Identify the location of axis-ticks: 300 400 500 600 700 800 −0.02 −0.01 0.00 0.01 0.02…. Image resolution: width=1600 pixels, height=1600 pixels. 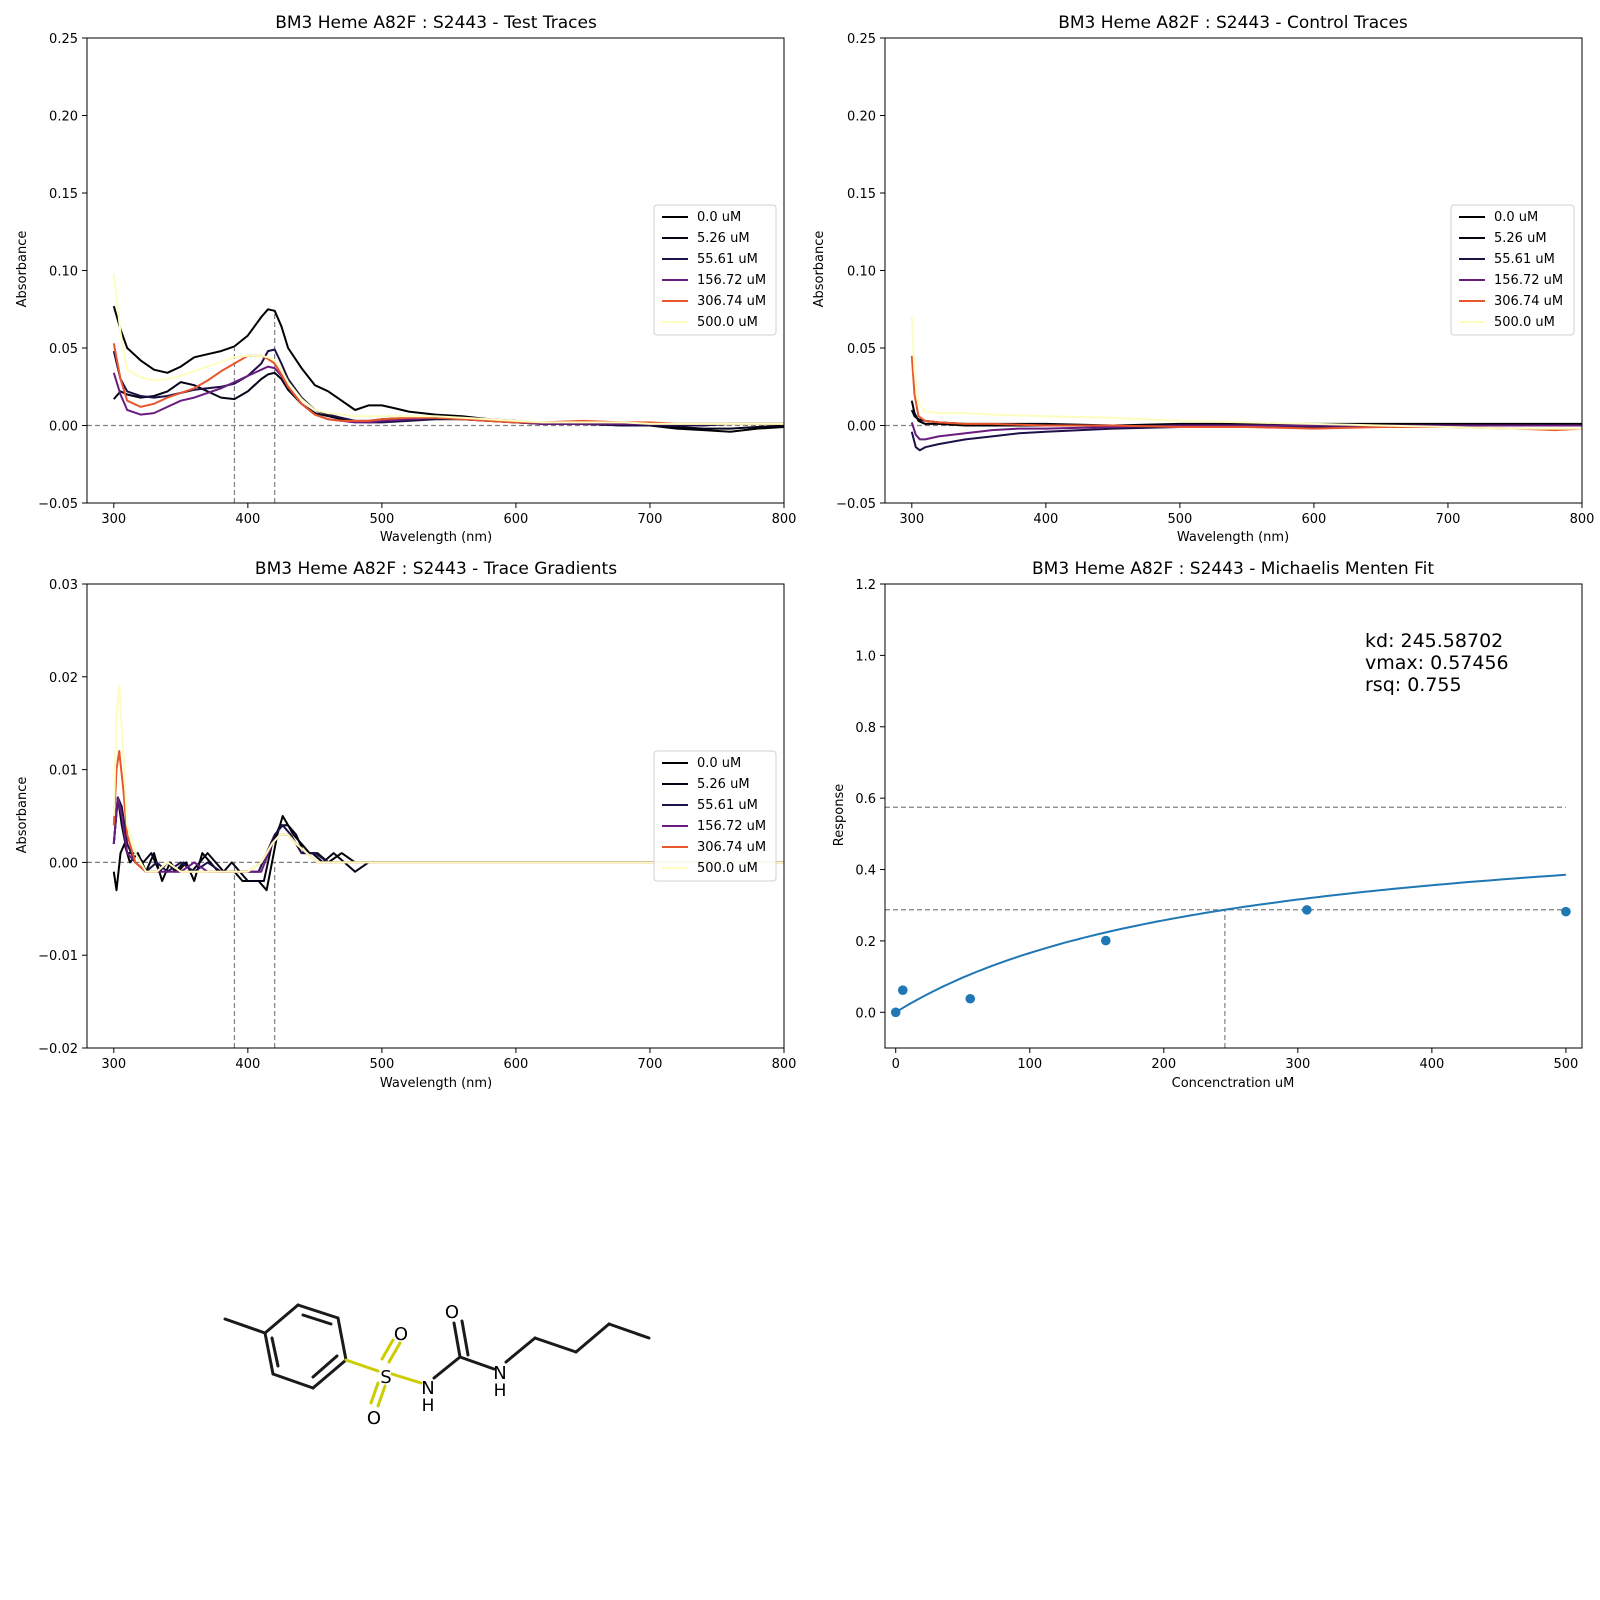
(417, 825).